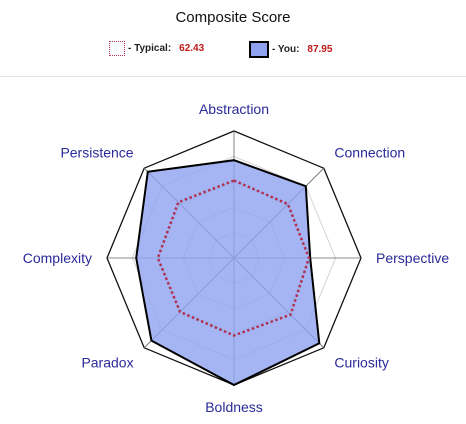 The width and height of the screenshot is (466, 424). I want to click on legend-item-you: - You: 87.95, so click(290, 49).